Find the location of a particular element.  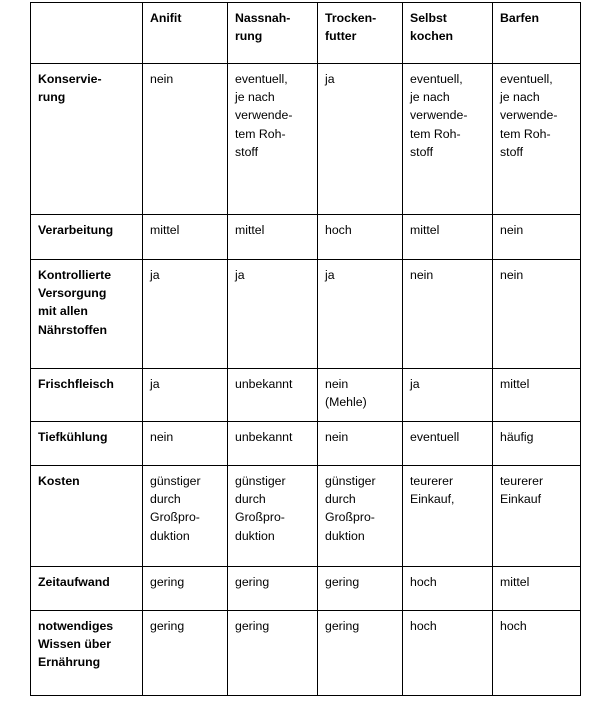

cell-line: häufig is located at coordinates (517, 437).